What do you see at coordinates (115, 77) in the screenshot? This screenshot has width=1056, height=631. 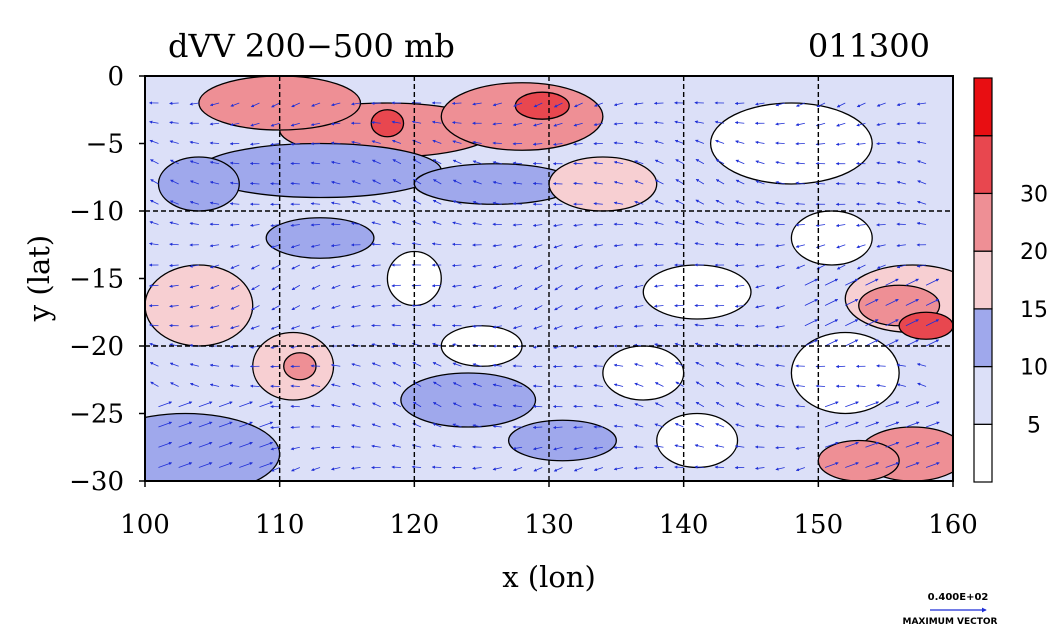 I see `y-tick-label-0: 0` at bounding box center [115, 77].